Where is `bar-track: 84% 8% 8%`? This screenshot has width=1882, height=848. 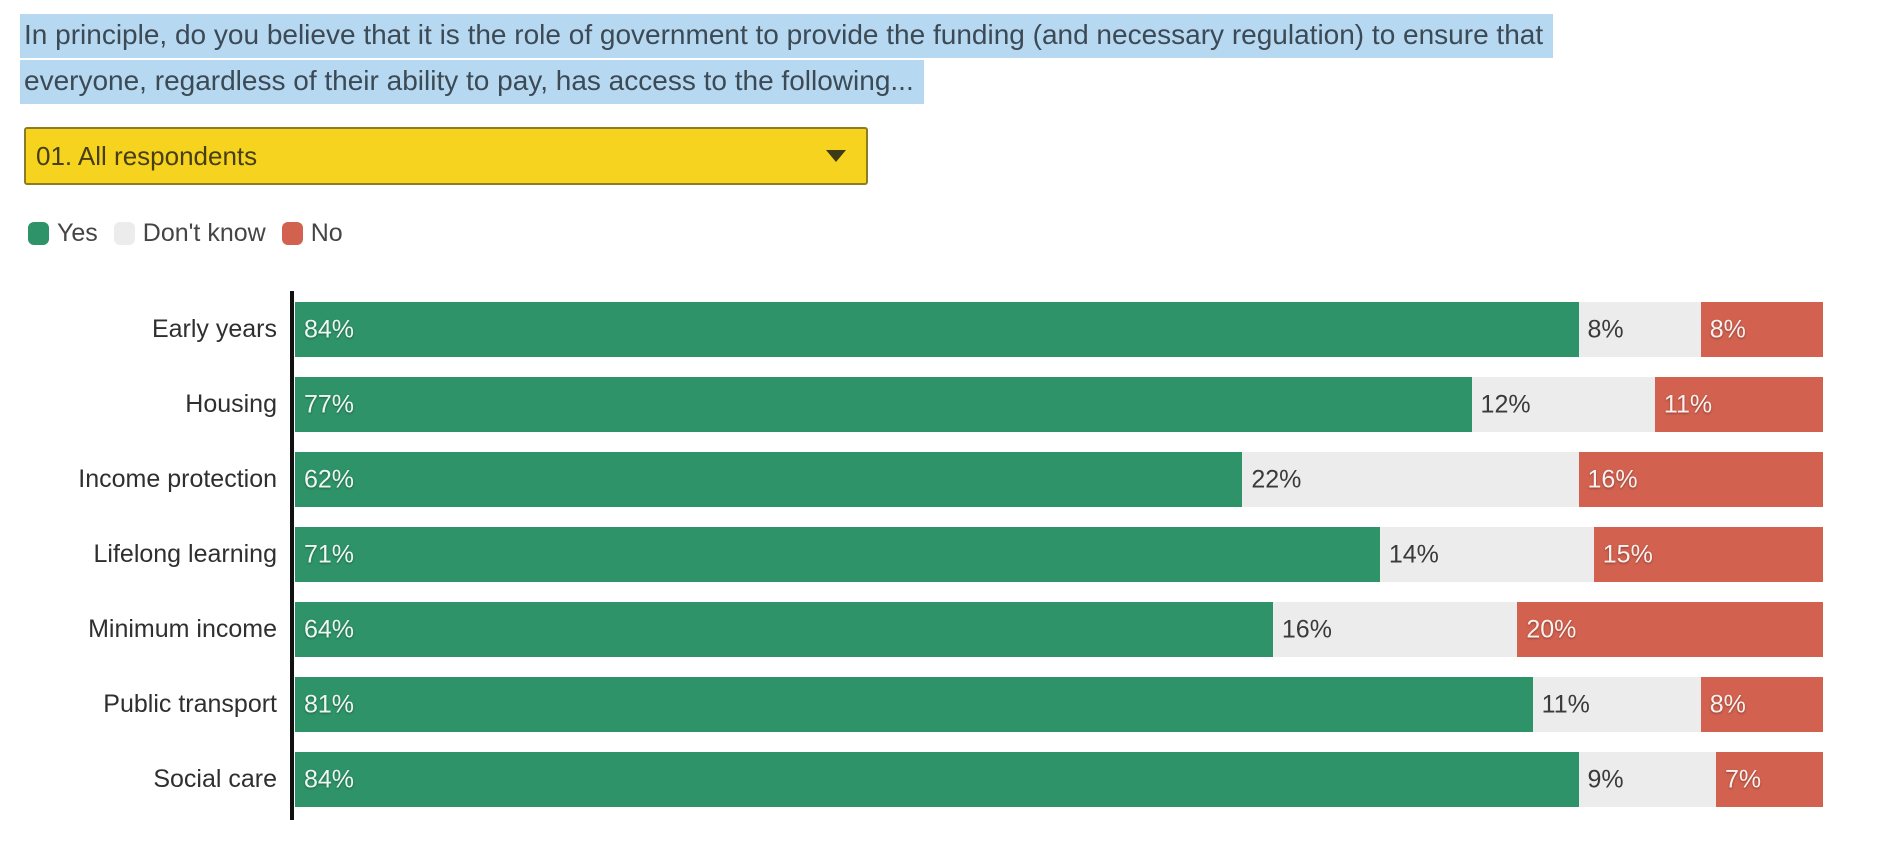
bar-track: 84% 8% 8% is located at coordinates (1059, 329).